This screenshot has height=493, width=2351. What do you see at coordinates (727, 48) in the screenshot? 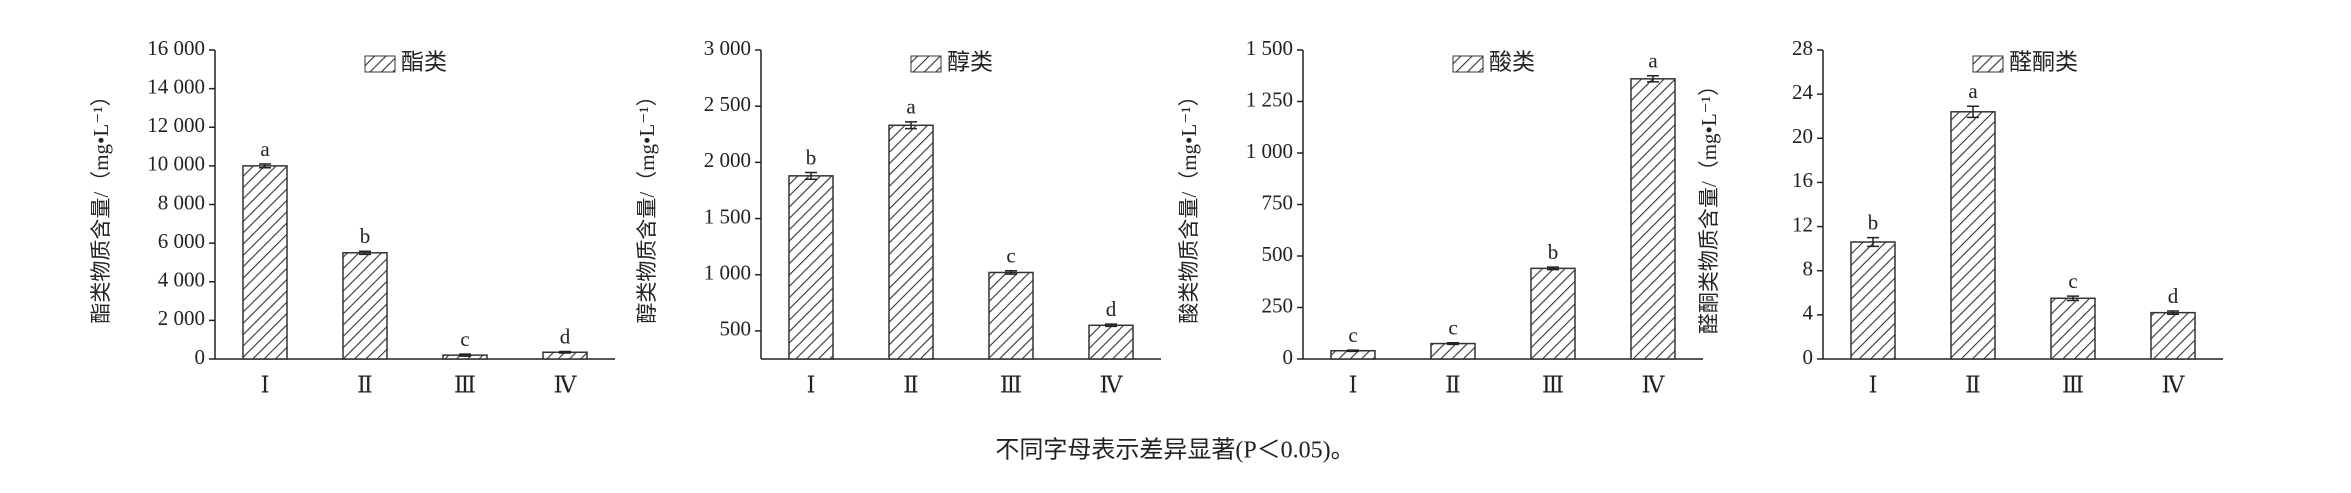
I see `y-tick-label: 3 000` at bounding box center [727, 48].